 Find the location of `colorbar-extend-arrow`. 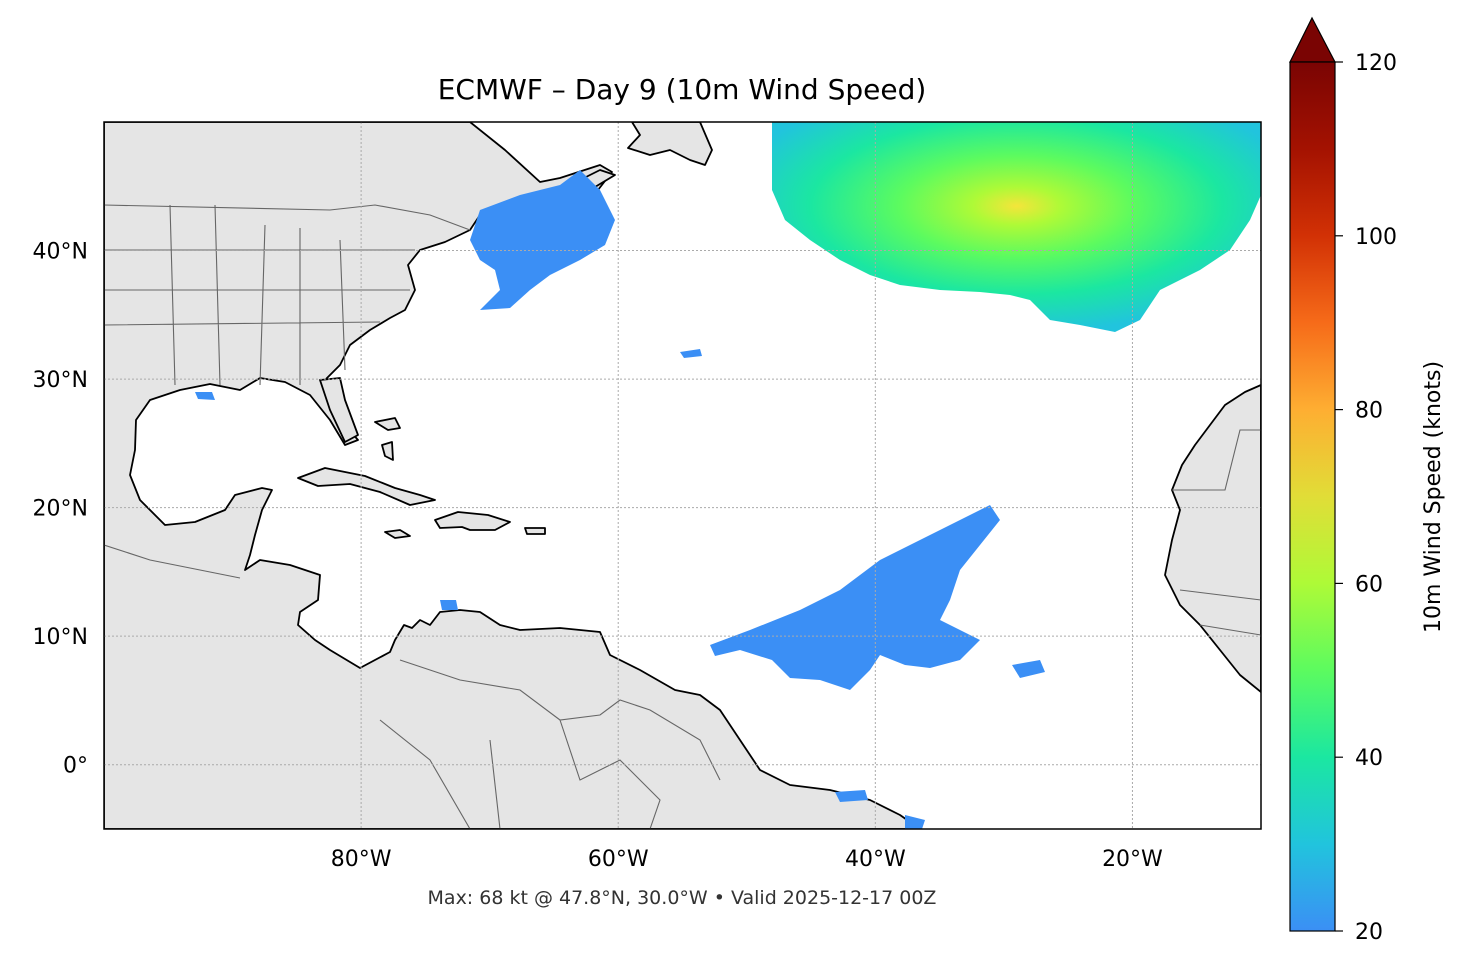

colorbar-extend-arrow is located at coordinates (1312, 39).